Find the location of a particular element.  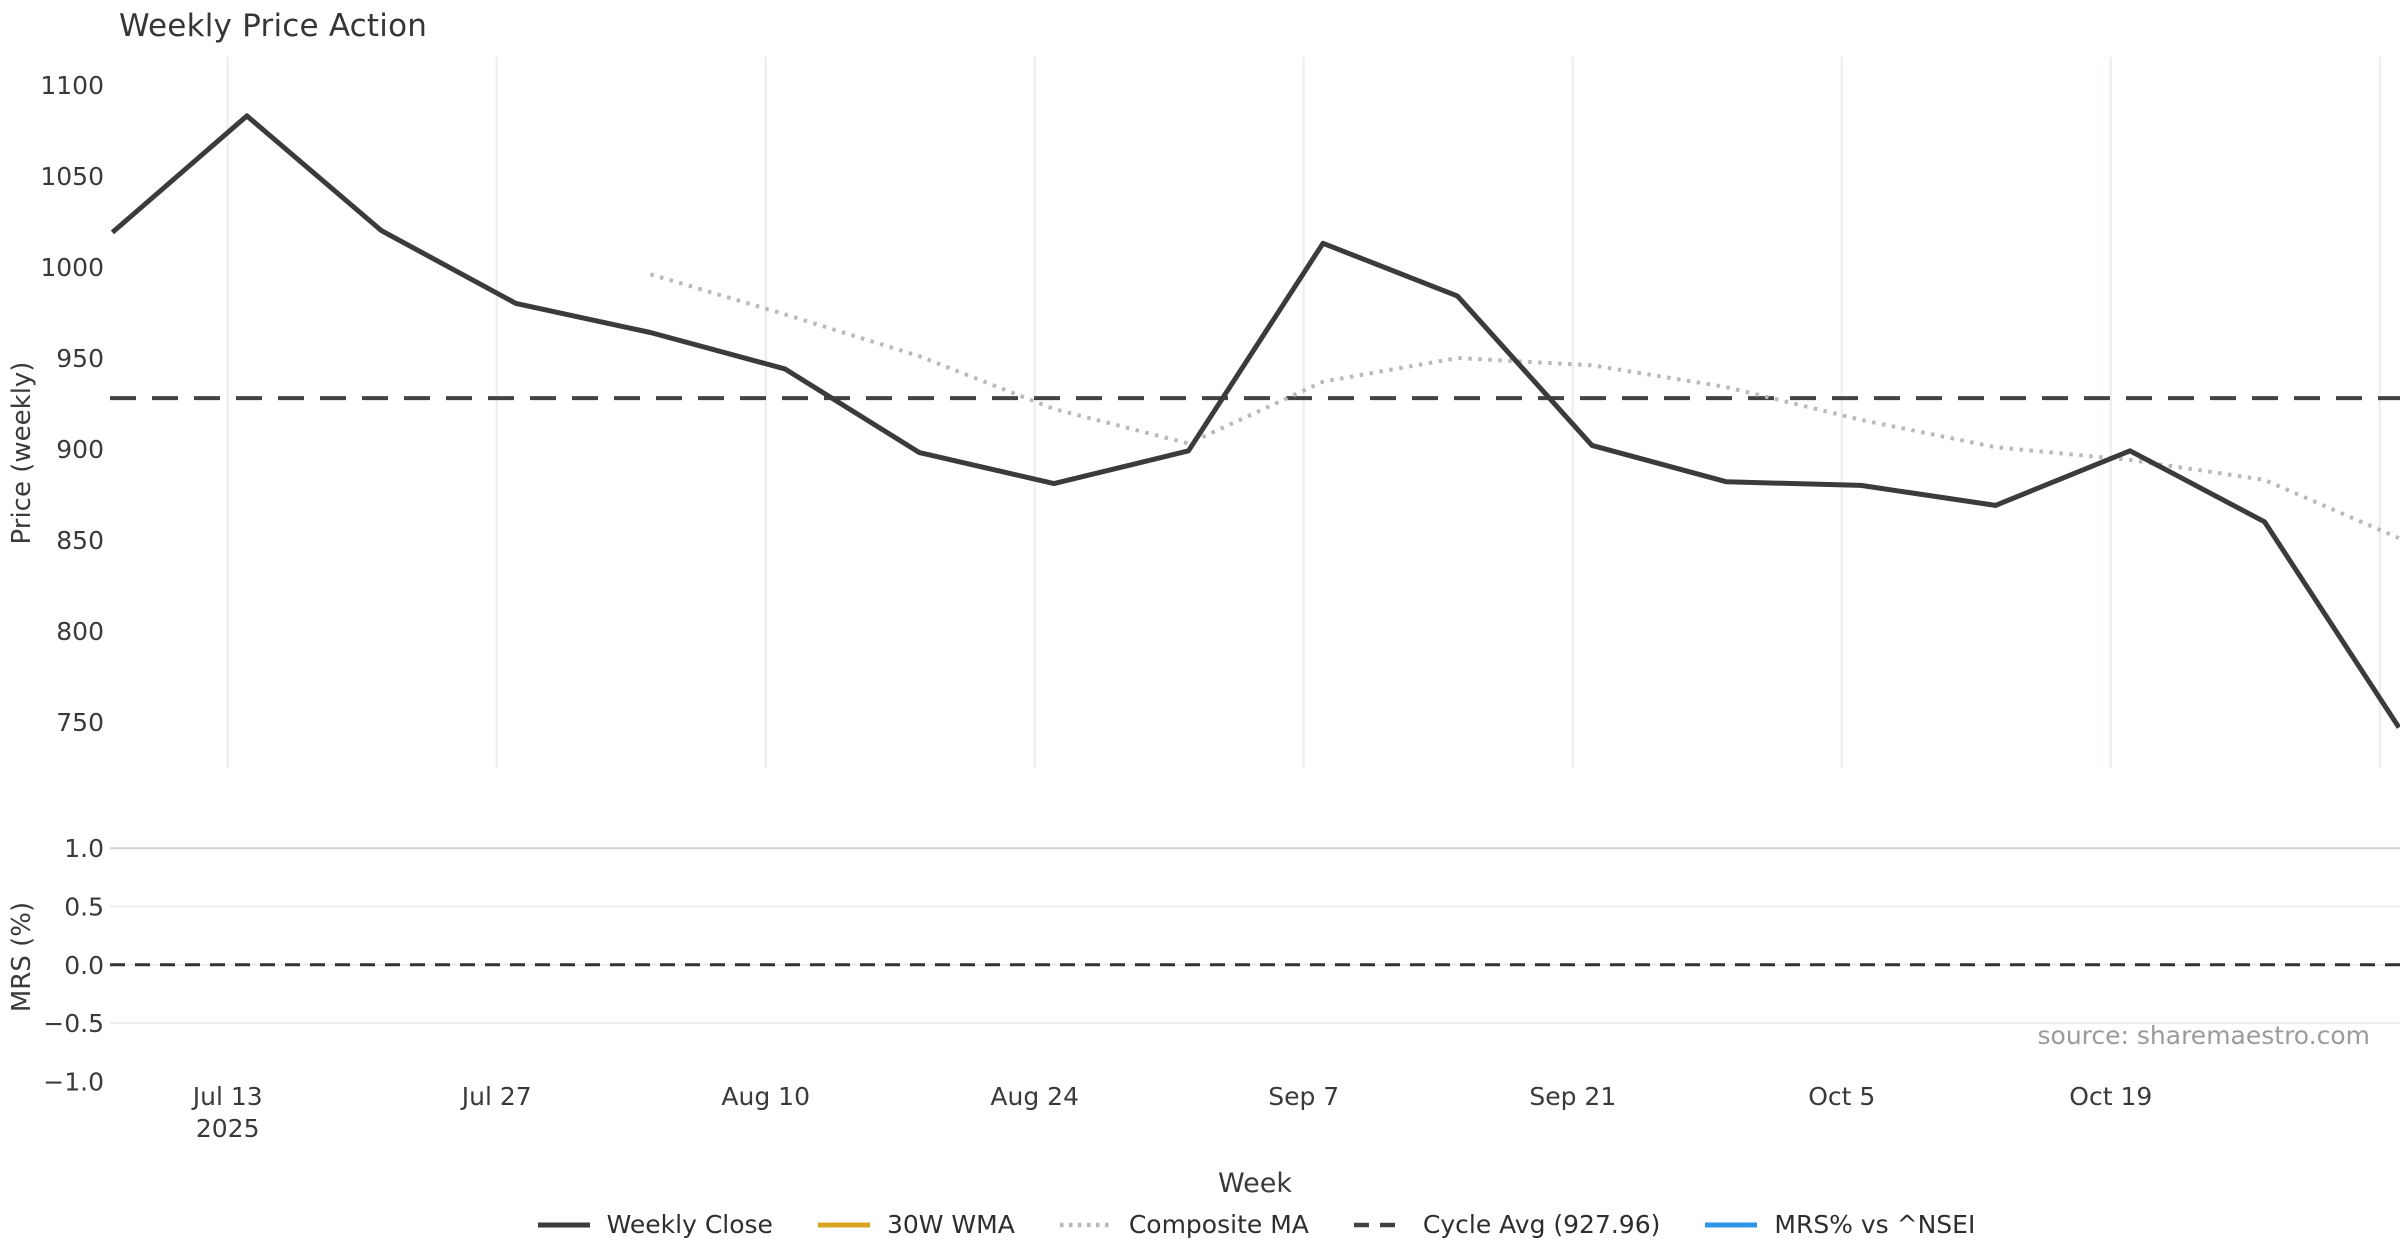

xtick-label: Oct 19 is located at coordinates (2110, 1096).